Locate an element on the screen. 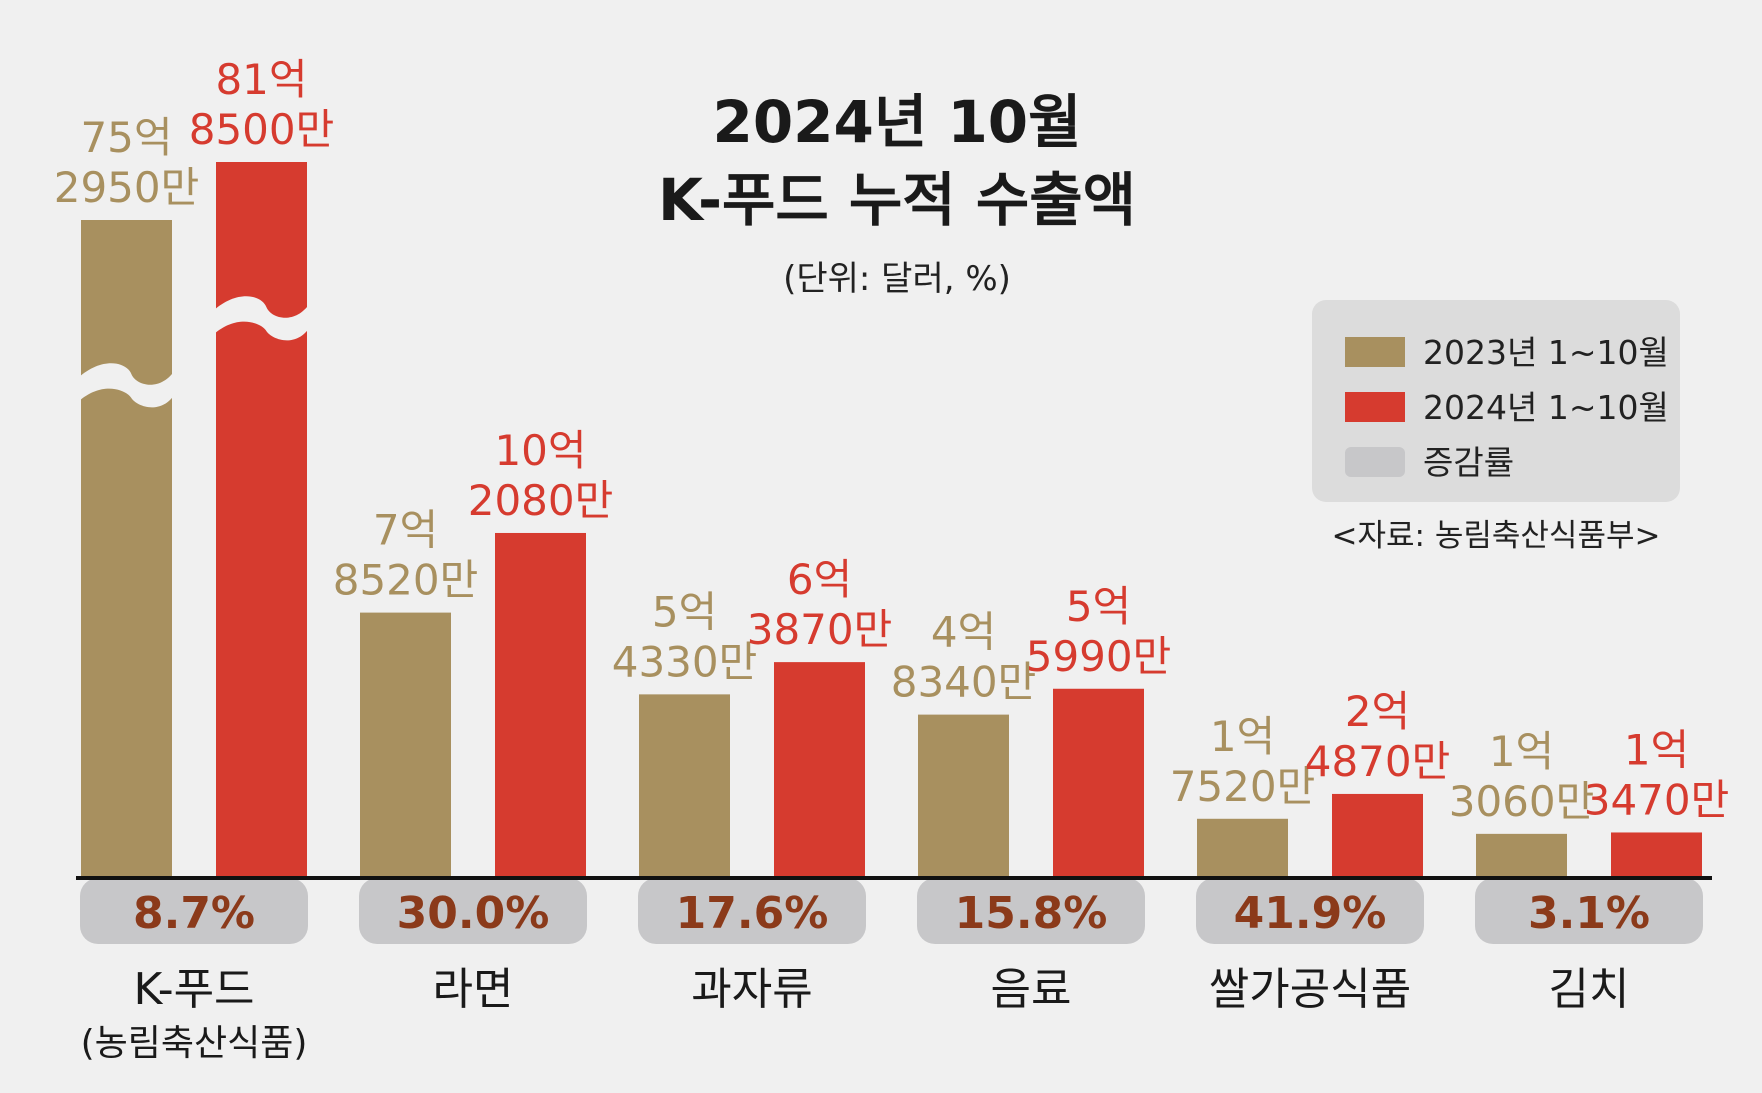 This screenshot has height=1093, width=1762. value-label-2024-5-a: 1억 is located at coordinates (1656, 749).